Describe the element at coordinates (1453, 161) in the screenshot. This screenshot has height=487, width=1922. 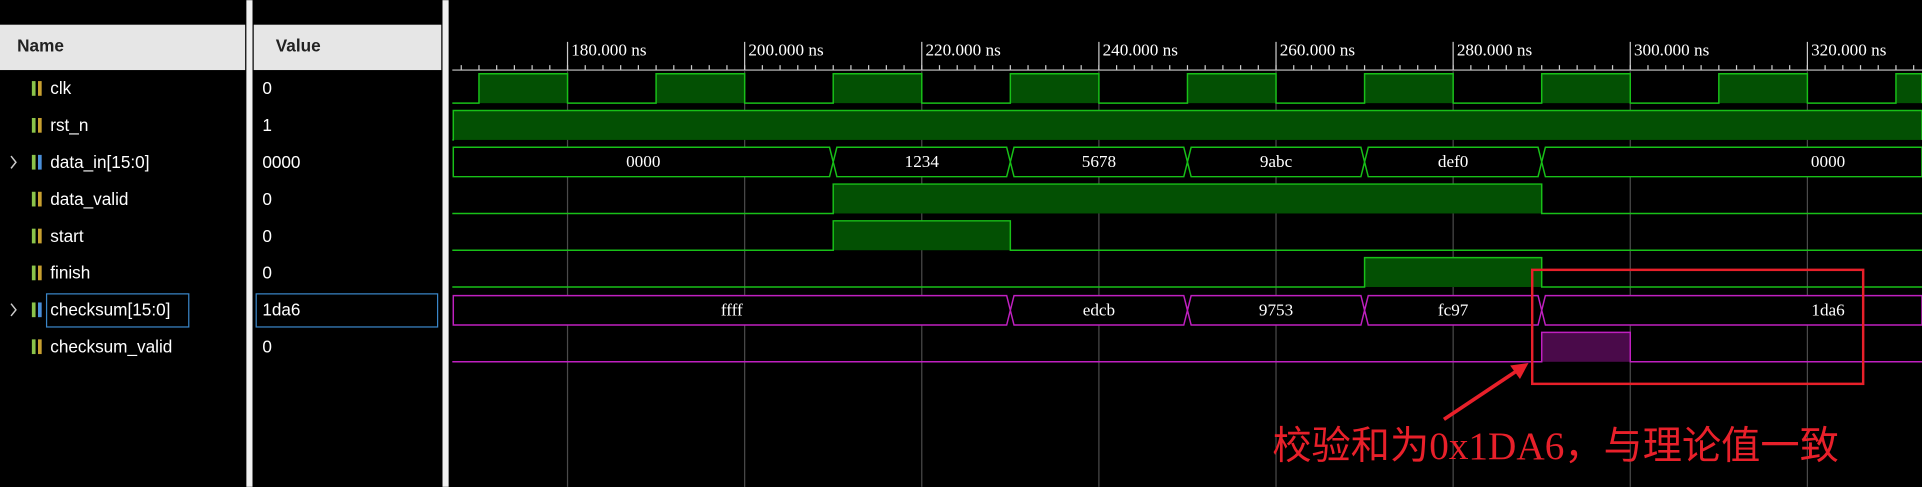
I see `bus-value: def0` at that location.